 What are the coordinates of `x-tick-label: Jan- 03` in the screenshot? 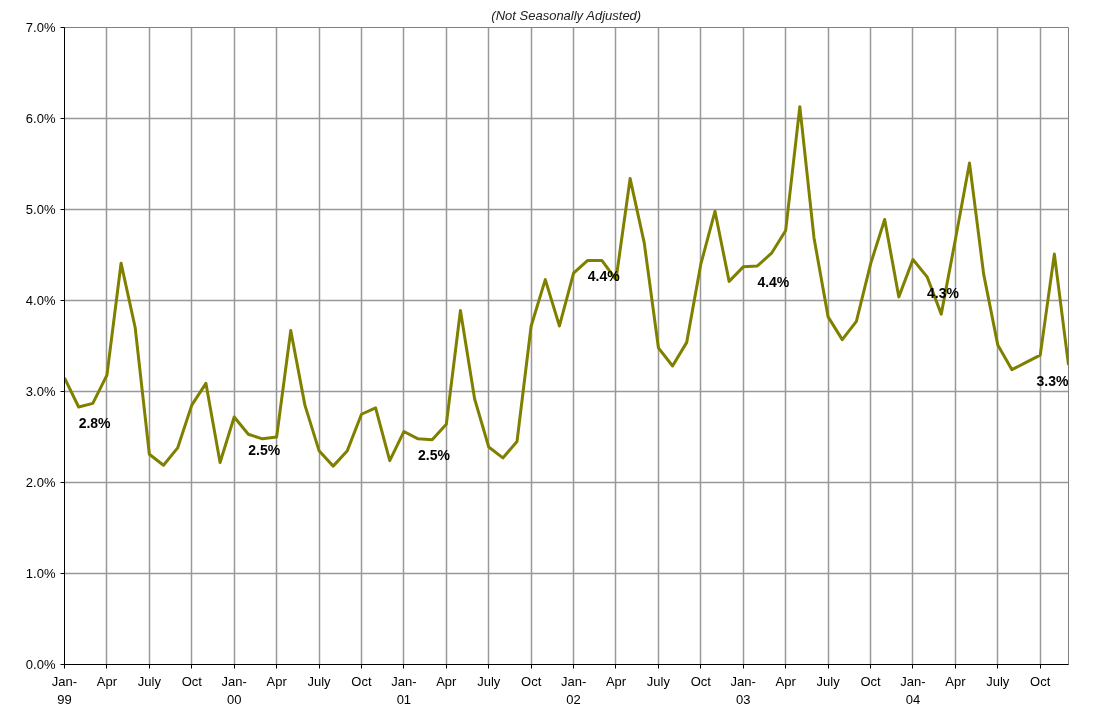 It's located at (743, 690).